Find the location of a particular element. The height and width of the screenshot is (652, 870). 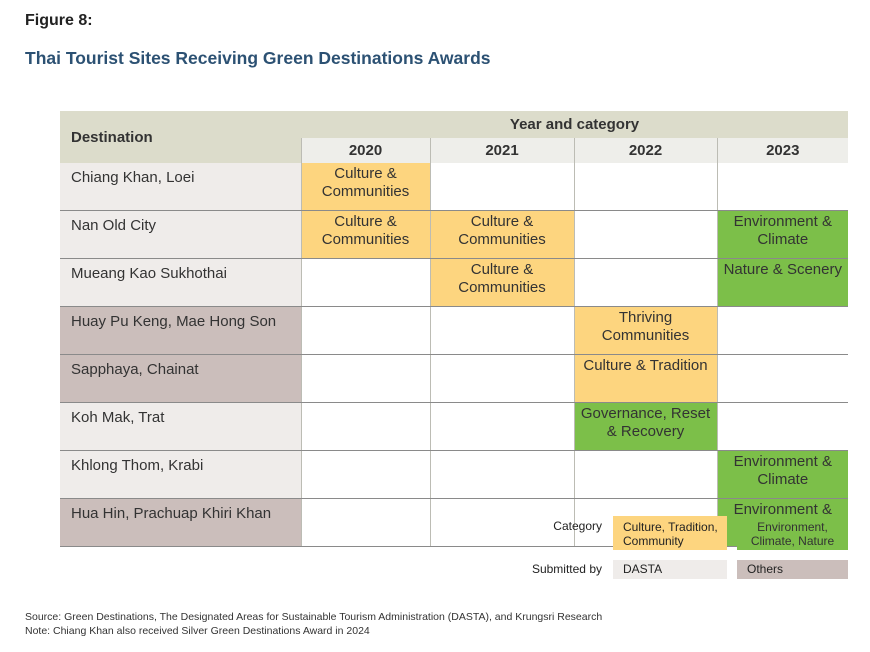

legend-category-label: Category is located at coordinates (577, 526).